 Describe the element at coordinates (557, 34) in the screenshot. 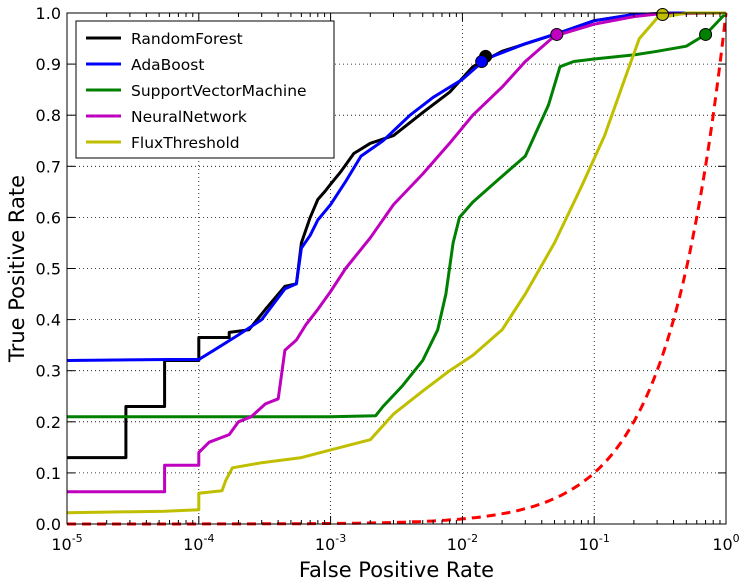

I see `marker-neuralnetwork` at that location.